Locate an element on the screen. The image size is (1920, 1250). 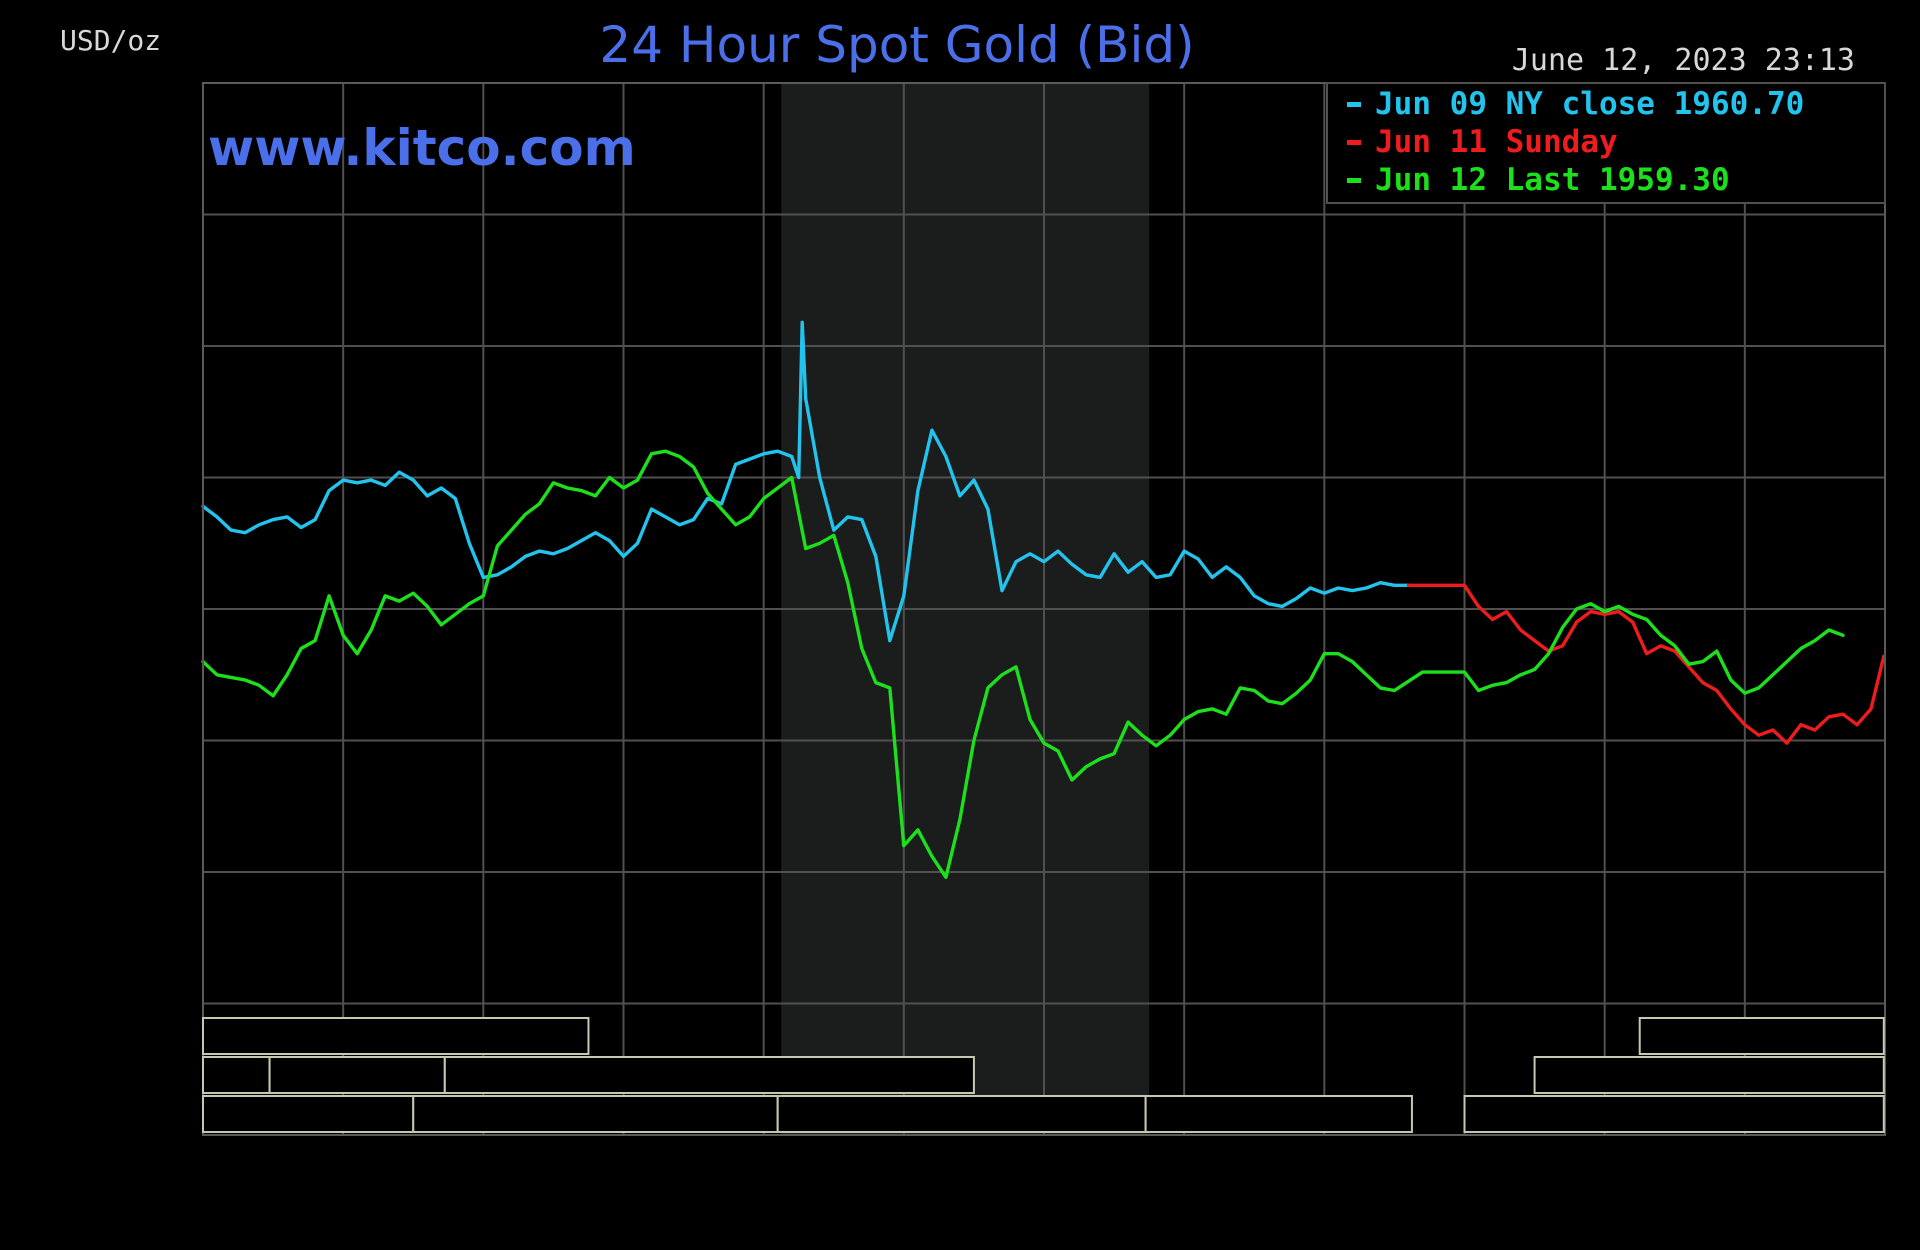
legend-part: 1959.30 is located at coordinates (1654, 180).